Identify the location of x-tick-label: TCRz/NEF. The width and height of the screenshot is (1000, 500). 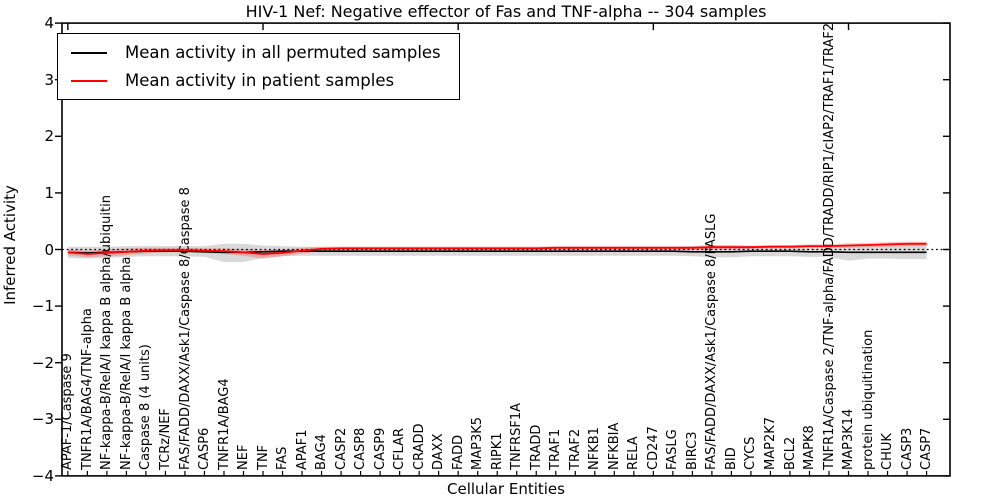
(165, 439).